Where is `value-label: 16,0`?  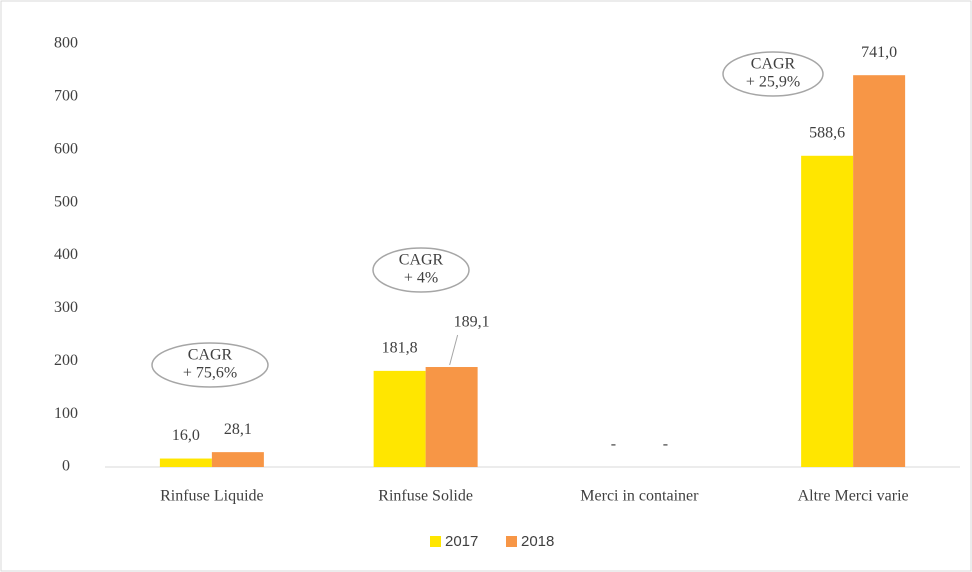
value-label: 16,0 is located at coordinates (186, 435).